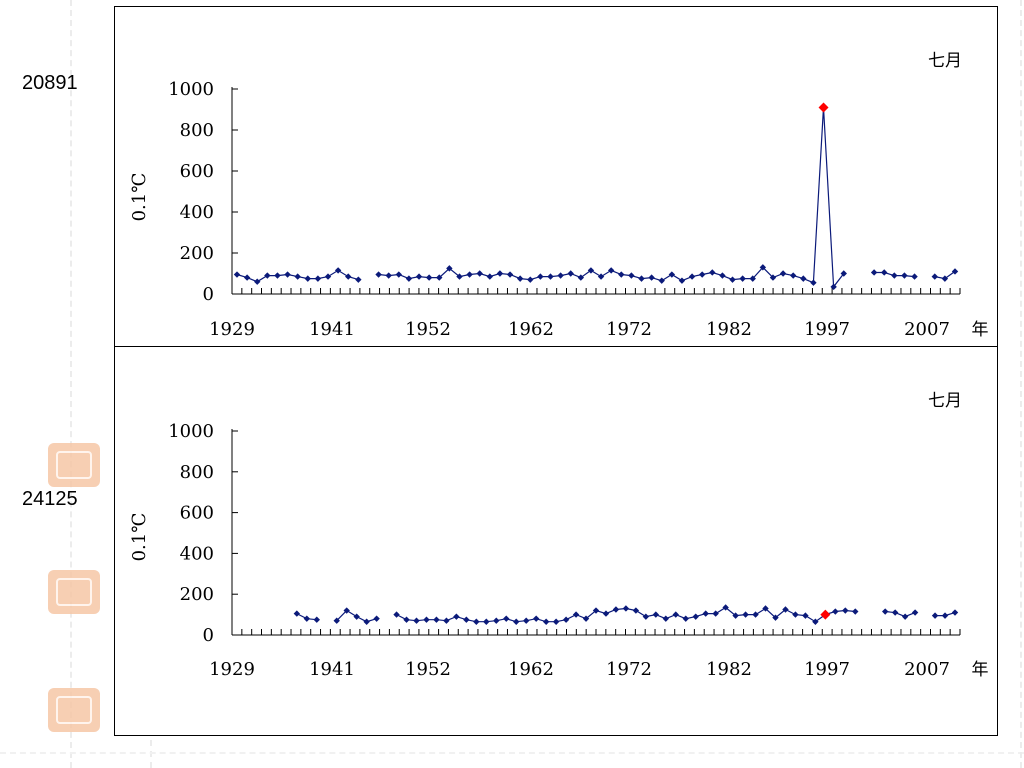 The width and height of the screenshot is (1024, 768). What do you see at coordinates (197, 130) in the screenshot?
I see `y-tick-label: 800` at bounding box center [197, 130].